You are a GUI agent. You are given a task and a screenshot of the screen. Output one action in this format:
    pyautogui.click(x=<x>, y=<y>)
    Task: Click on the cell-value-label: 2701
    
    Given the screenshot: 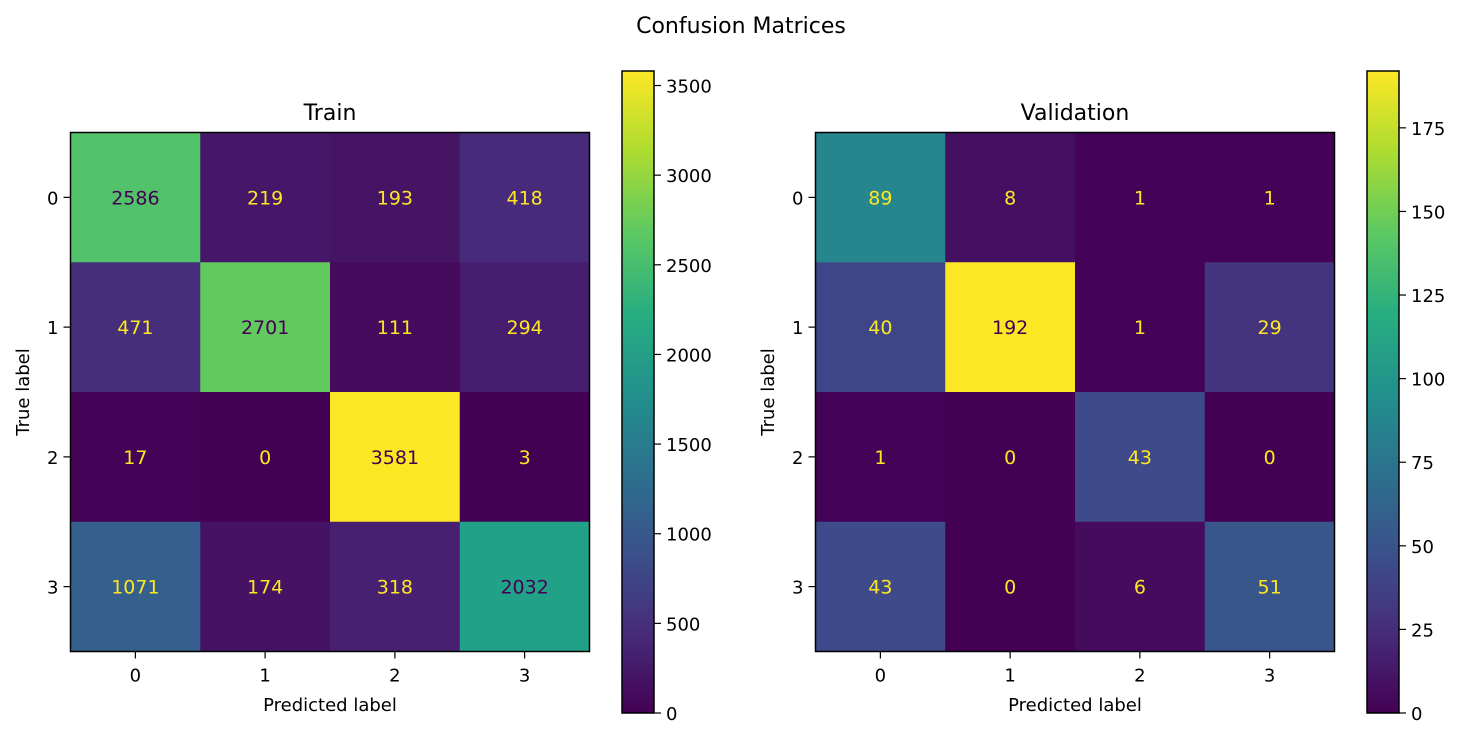 What is the action you would take?
    pyautogui.click(x=265, y=328)
    